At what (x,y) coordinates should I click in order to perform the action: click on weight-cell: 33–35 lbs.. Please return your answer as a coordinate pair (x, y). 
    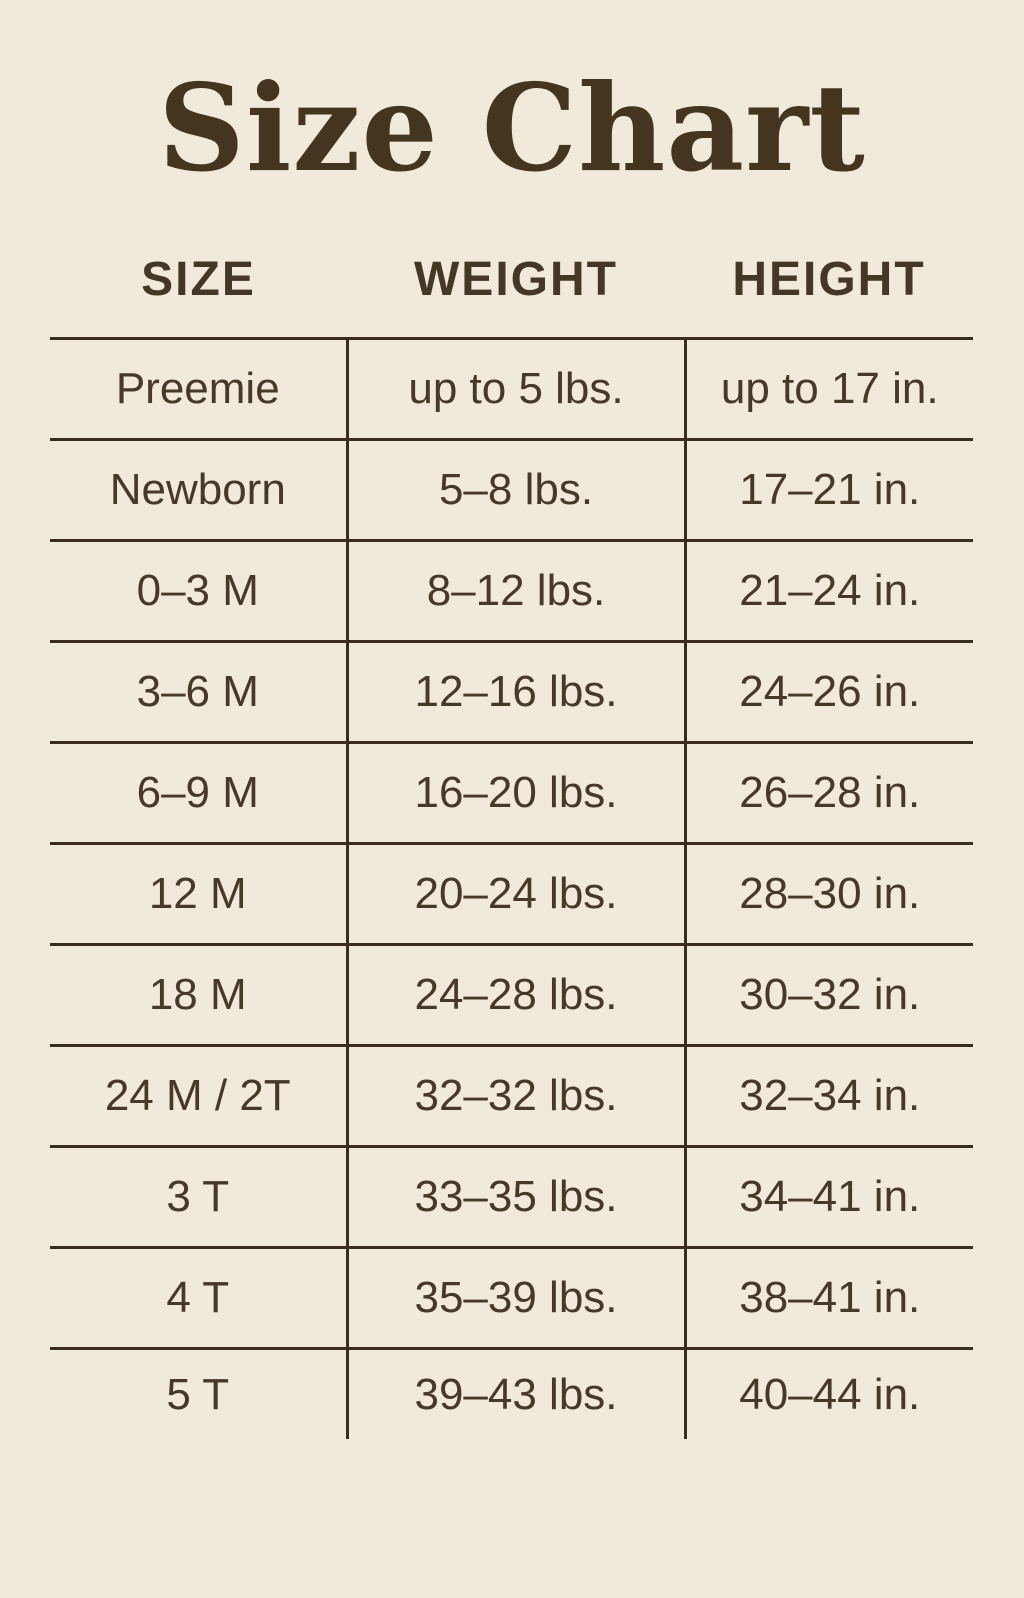
    Looking at the image, I should click on (515, 1196).